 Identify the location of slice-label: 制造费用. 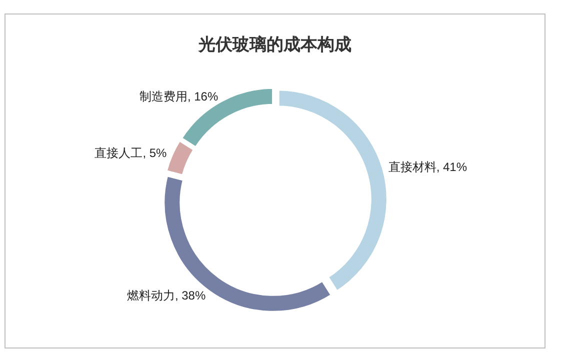
(163, 97).